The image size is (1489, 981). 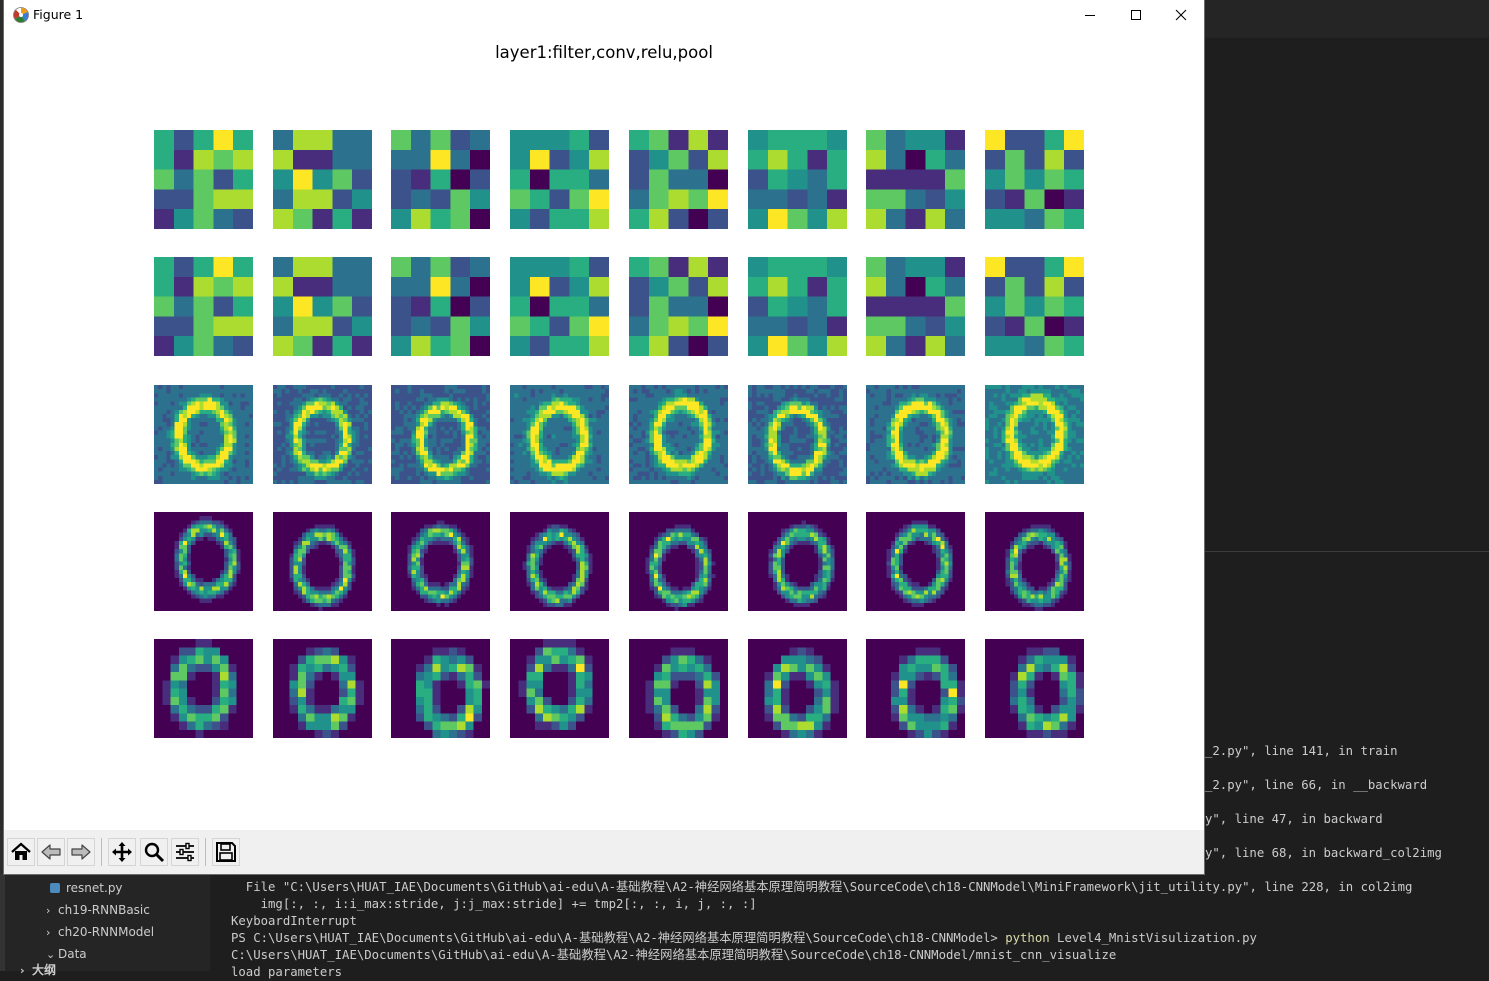 I want to click on minimize-button, so click(x=1090, y=15).